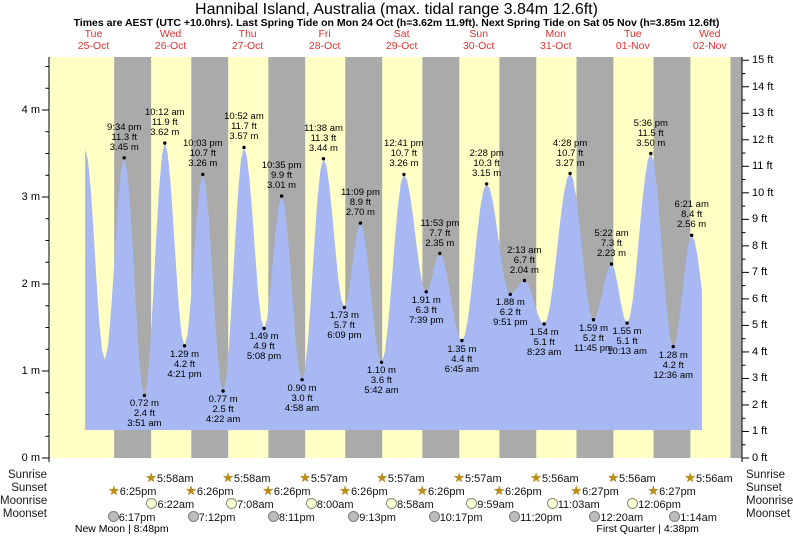 This screenshot has height=539, width=793. What do you see at coordinates (170, 46) in the screenshot?
I see `day-date: 26-Oct` at bounding box center [170, 46].